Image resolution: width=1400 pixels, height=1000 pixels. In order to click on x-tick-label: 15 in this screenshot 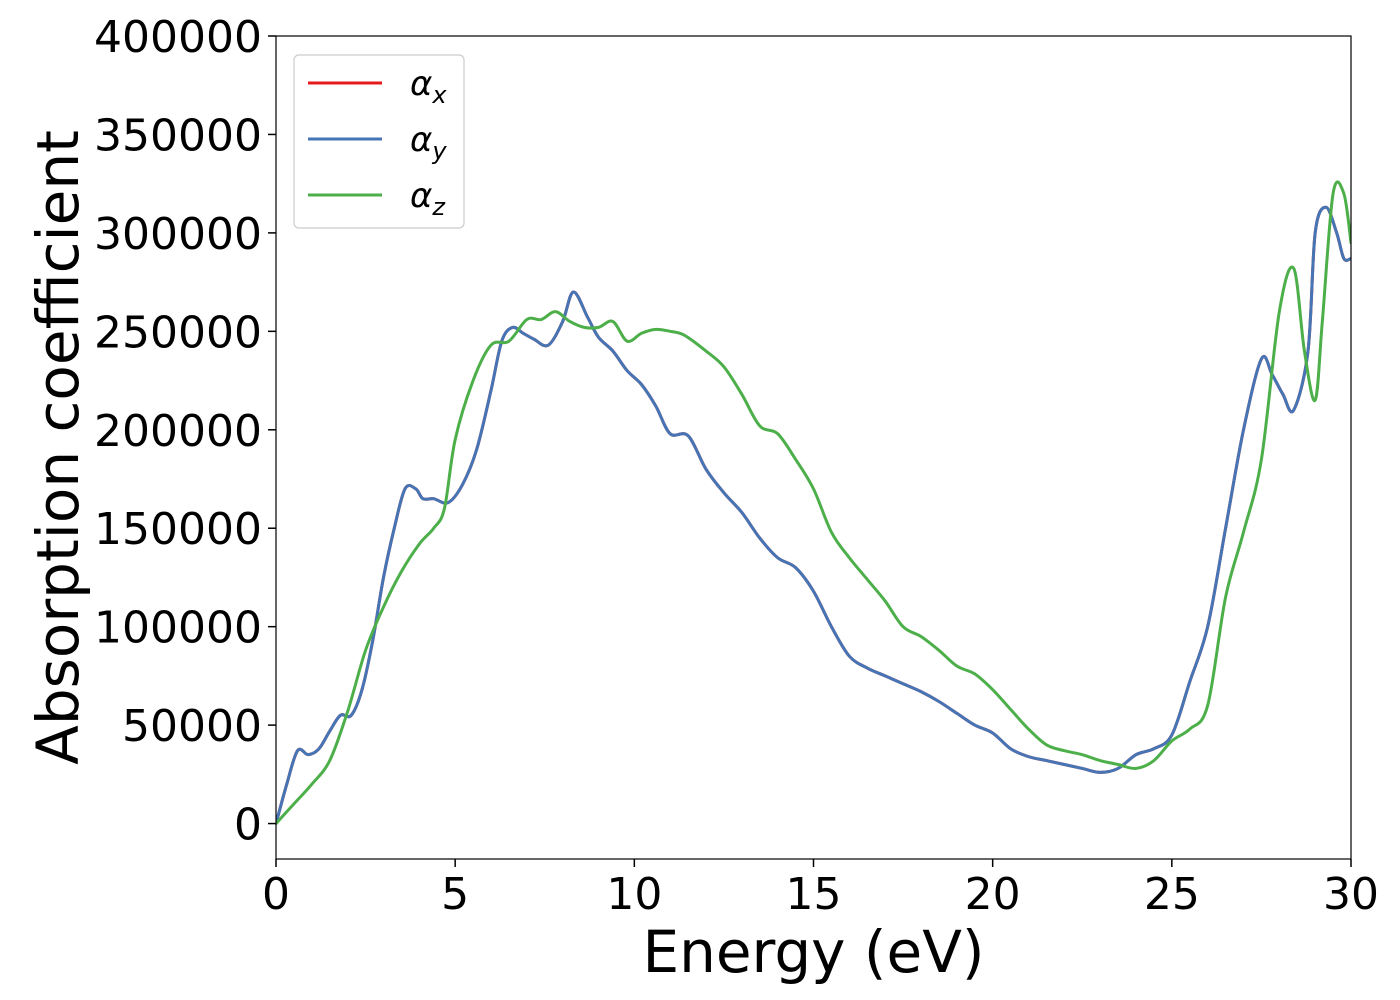, I will do `click(814, 894)`.